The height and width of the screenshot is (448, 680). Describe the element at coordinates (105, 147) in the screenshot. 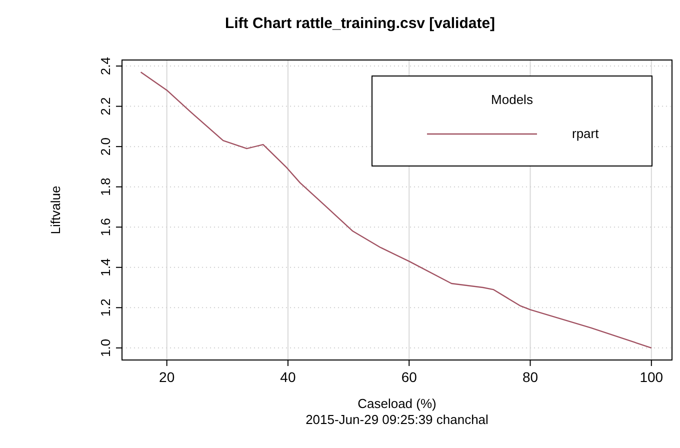

I see `y-tick-label: 2.0` at that location.